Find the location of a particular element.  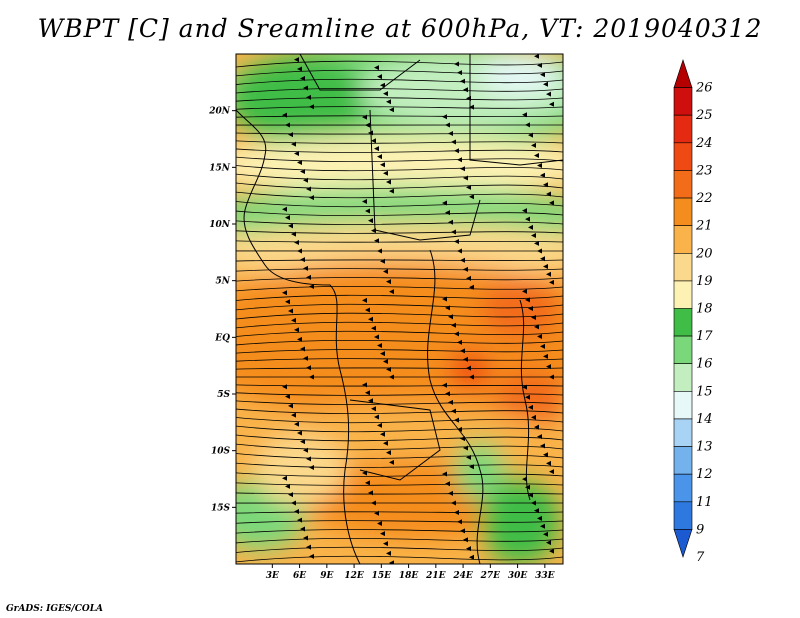

colorbar-label: 16 is located at coordinates (704, 364).